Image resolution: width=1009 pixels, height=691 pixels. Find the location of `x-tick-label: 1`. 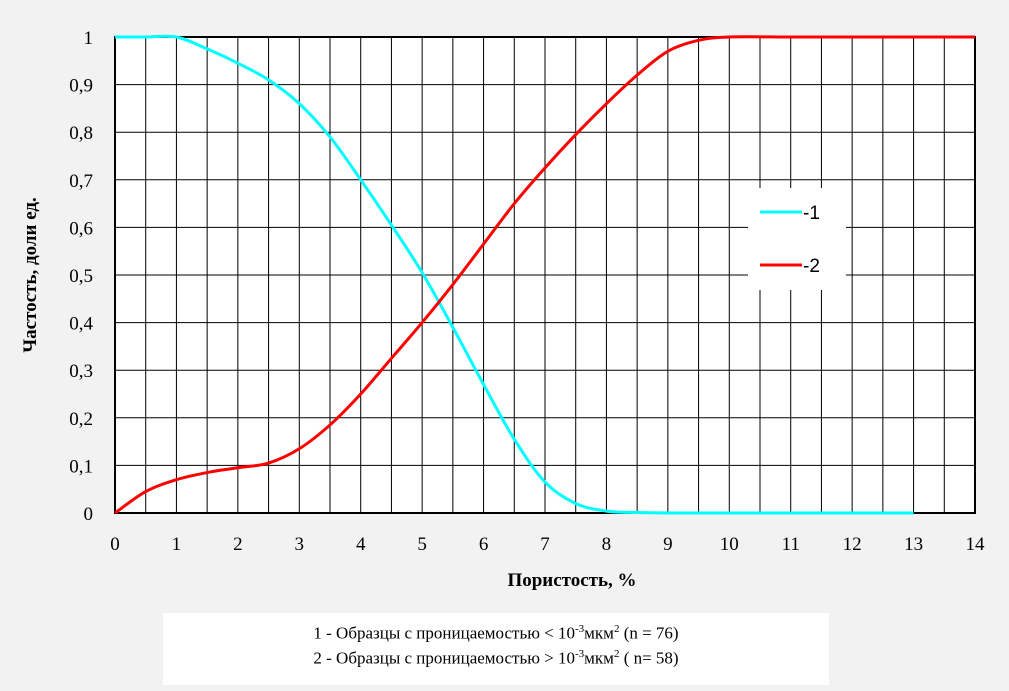

x-tick-label: 1 is located at coordinates (177, 544).